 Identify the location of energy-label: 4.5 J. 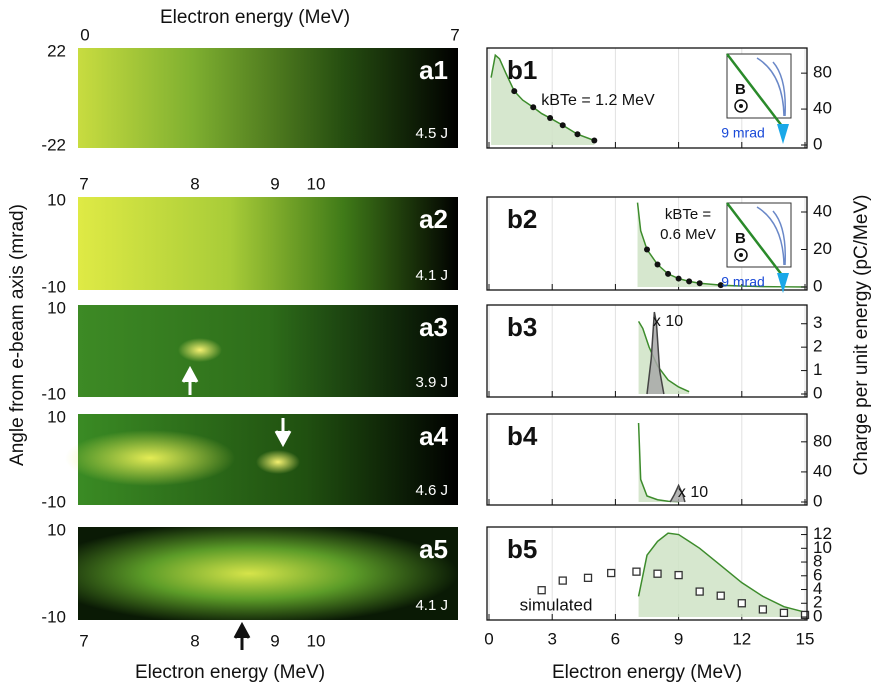
(431, 133).